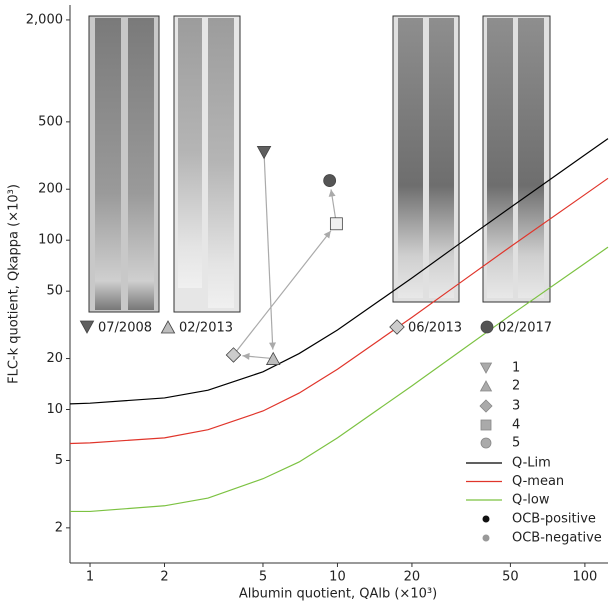 The width and height of the screenshot is (610, 601). Describe the element at coordinates (263, 577) in the screenshot. I see `x-tick-label: 5` at that location.